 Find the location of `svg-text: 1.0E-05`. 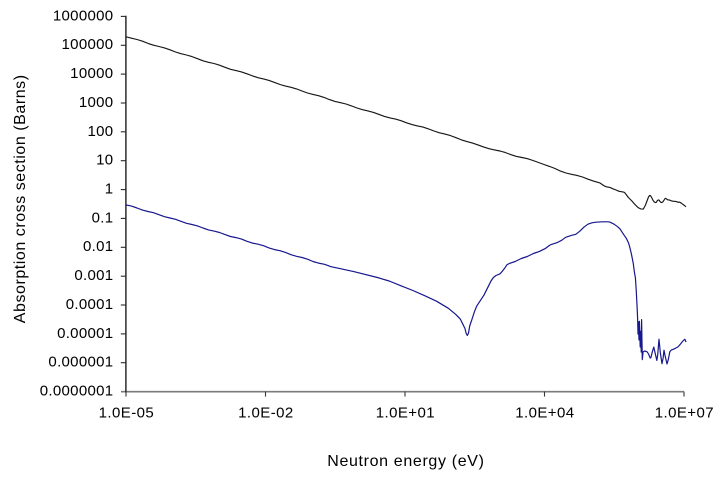

svg-text: 1.0E-05 is located at coordinates (127, 412).